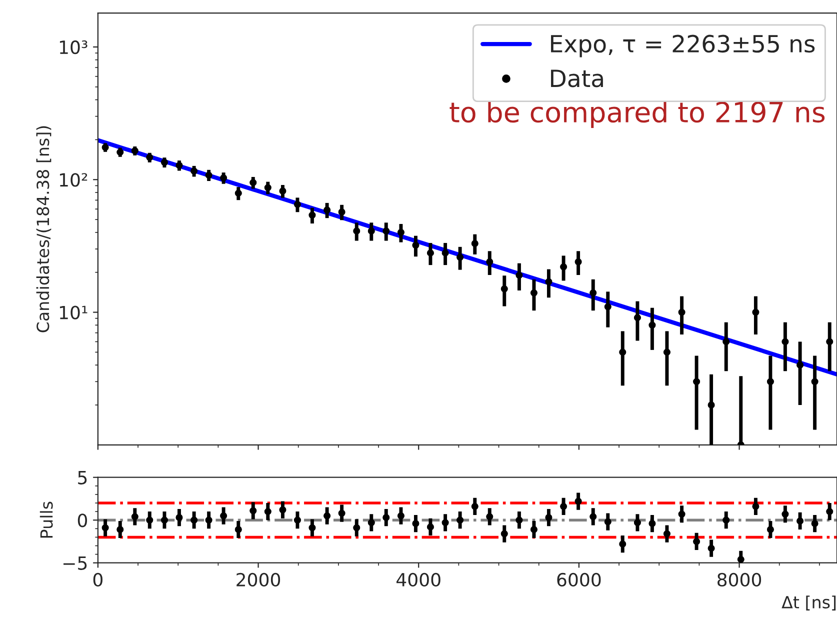 This screenshot has height=624, width=837. What do you see at coordinates (46, 520) in the screenshot?
I see `y-axis-title: Pulls` at bounding box center [46, 520].